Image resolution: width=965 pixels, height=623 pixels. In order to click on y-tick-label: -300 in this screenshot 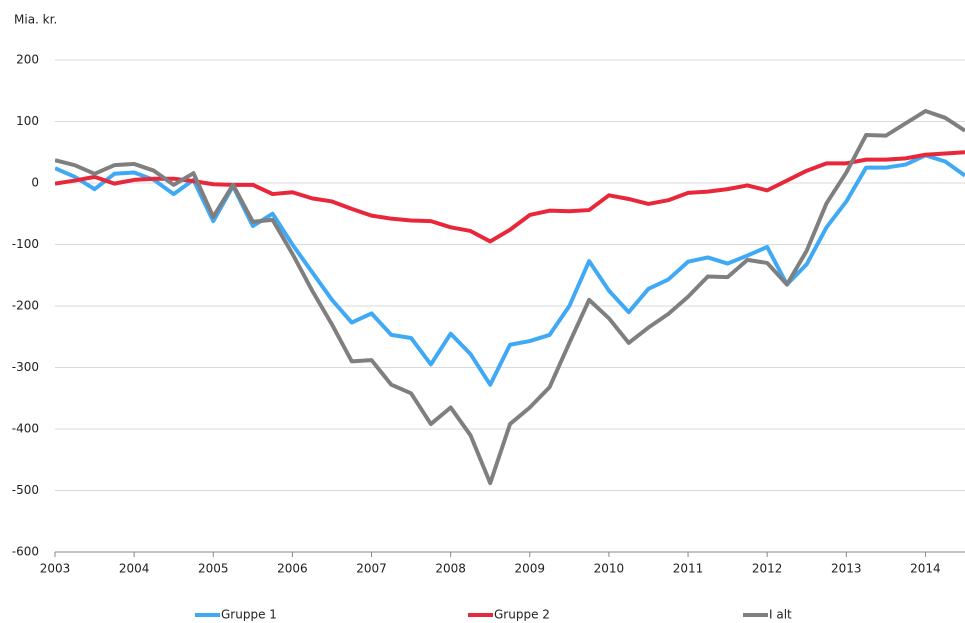, I will do `click(25, 367)`.